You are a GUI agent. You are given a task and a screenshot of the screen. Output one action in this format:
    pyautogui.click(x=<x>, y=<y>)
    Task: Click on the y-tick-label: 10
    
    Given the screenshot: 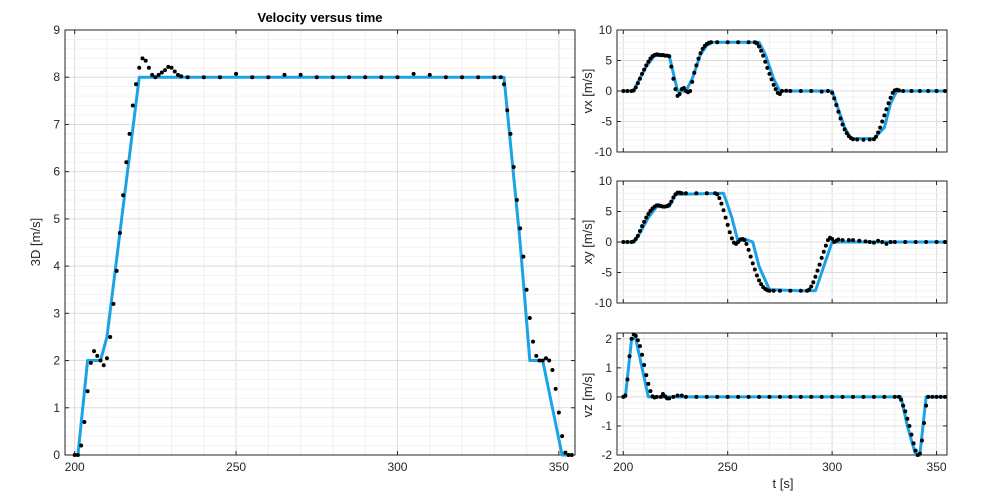 What is the action you would take?
    pyautogui.click(x=606, y=30)
    